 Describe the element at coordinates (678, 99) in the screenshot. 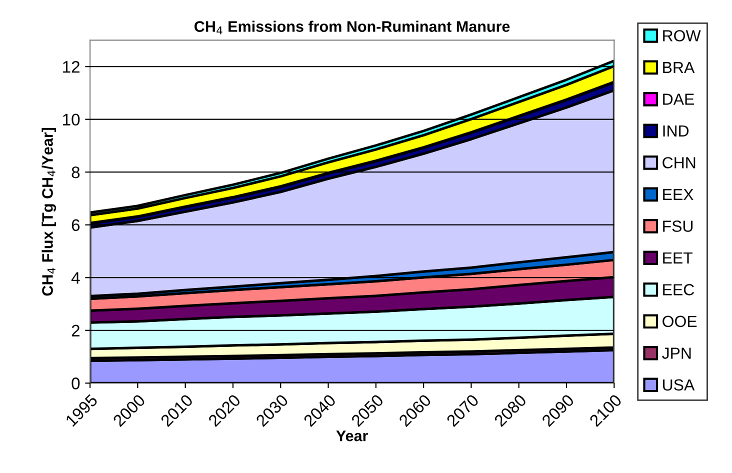

I see `legend-label: DAE` at that location.